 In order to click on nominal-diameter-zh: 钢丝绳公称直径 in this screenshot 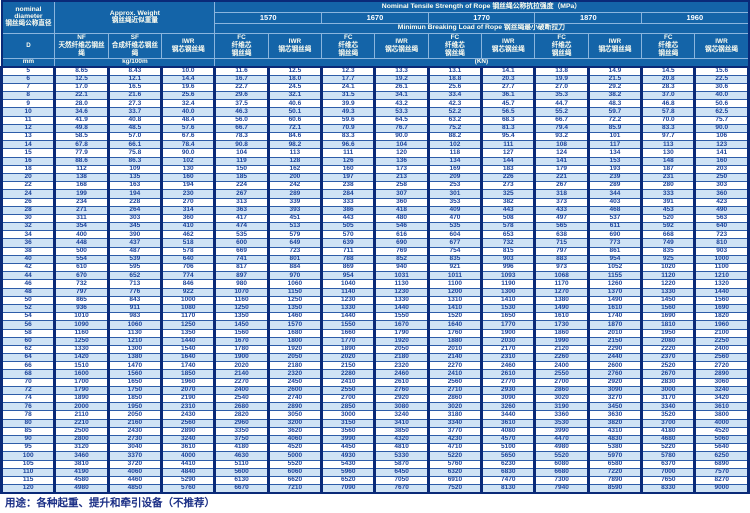, I will do `click(28, 23)`.